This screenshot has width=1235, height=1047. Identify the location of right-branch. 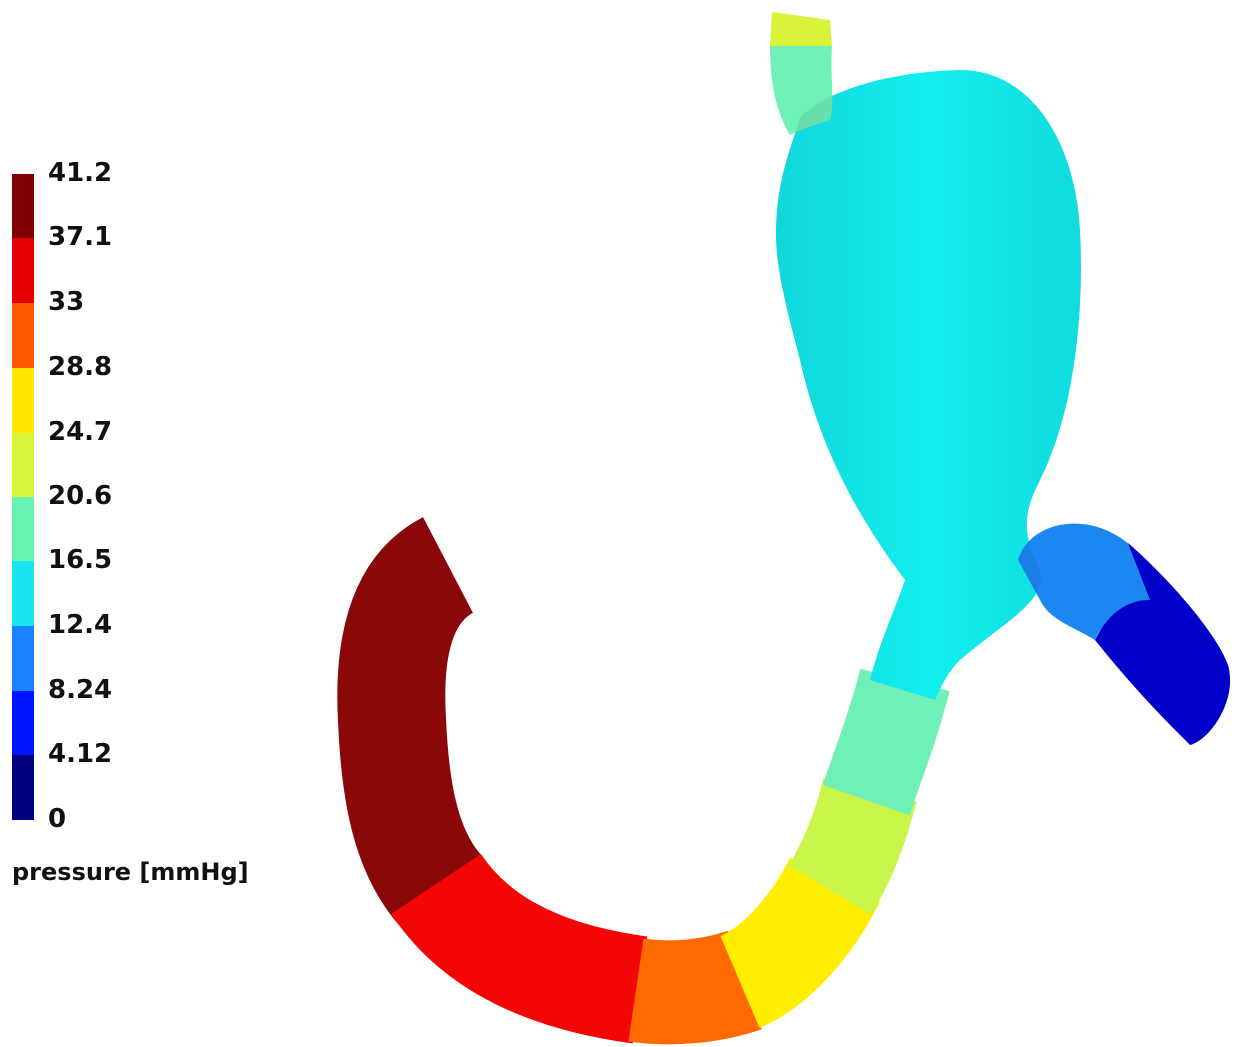
(1124, 634).